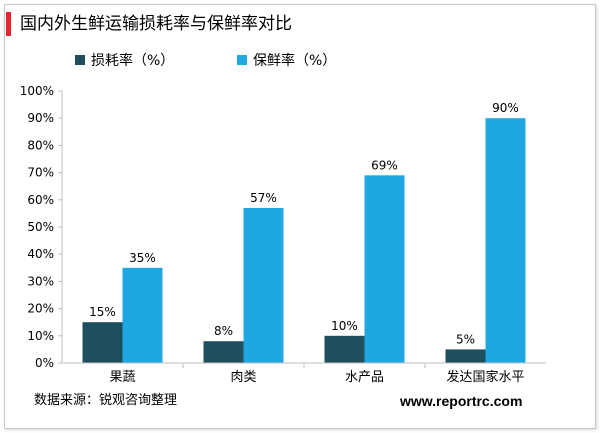 The width and height of the screenshot is (600, 433). What do you see at coordinates (142, 258) in the screenshot?
I see `data-label: 35%` at bounding box center [142, 258].